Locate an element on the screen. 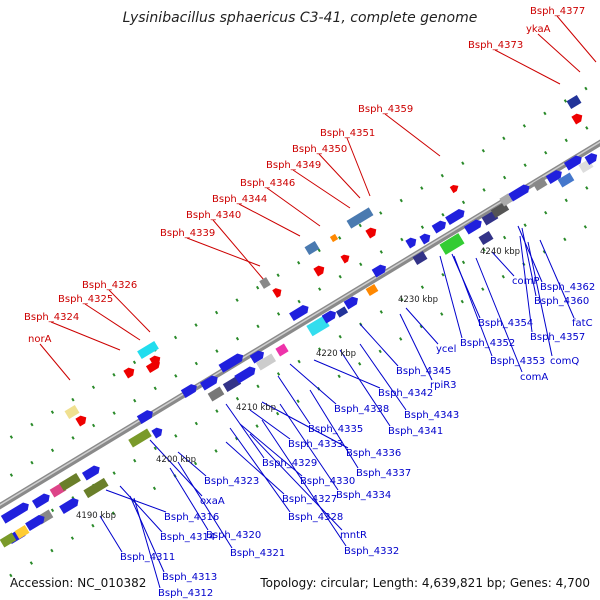 The height and width of the screenshot is (600, 600). gene-label: Bsph_4337 is located at coordinates (383, 473).